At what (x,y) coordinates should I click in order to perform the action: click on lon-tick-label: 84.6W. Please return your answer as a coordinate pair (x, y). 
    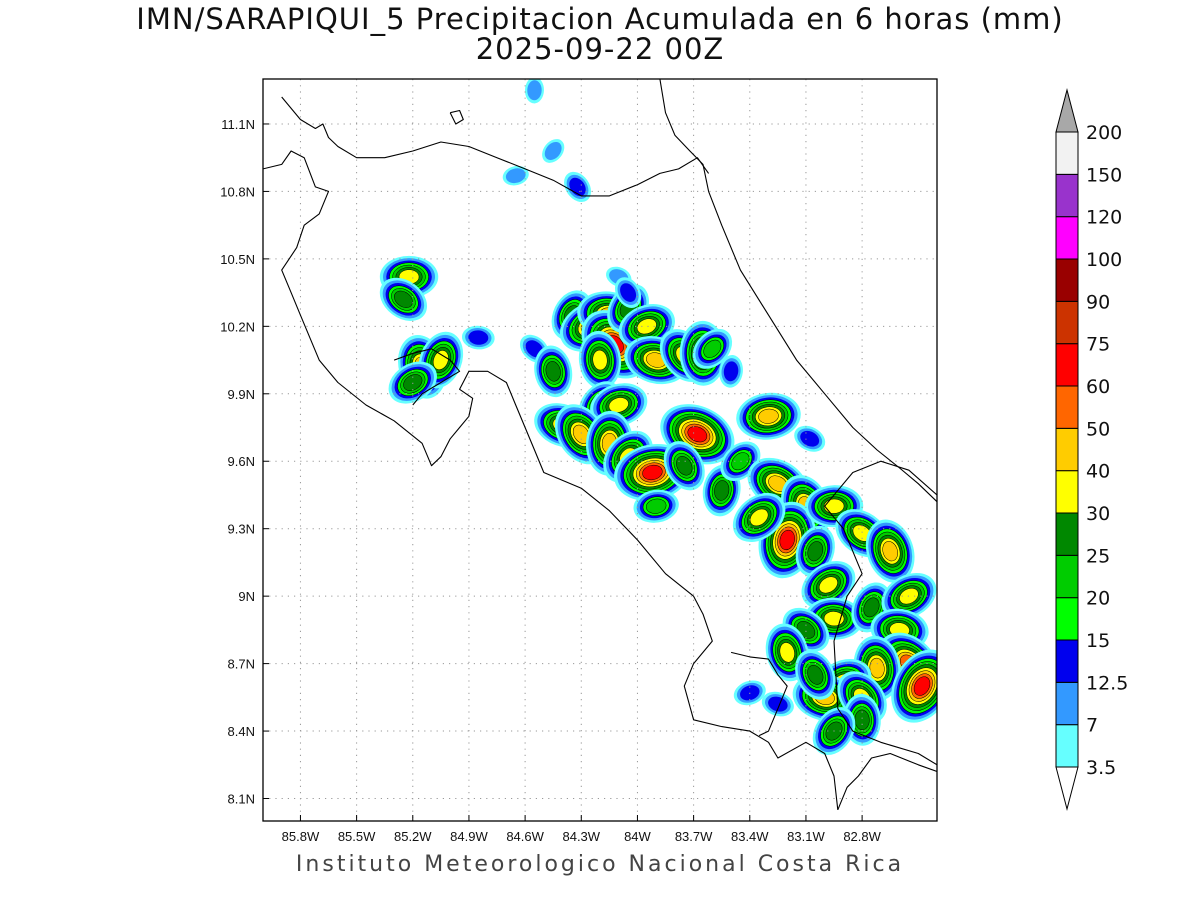
    Looking at the image, I should click on (525, 836).